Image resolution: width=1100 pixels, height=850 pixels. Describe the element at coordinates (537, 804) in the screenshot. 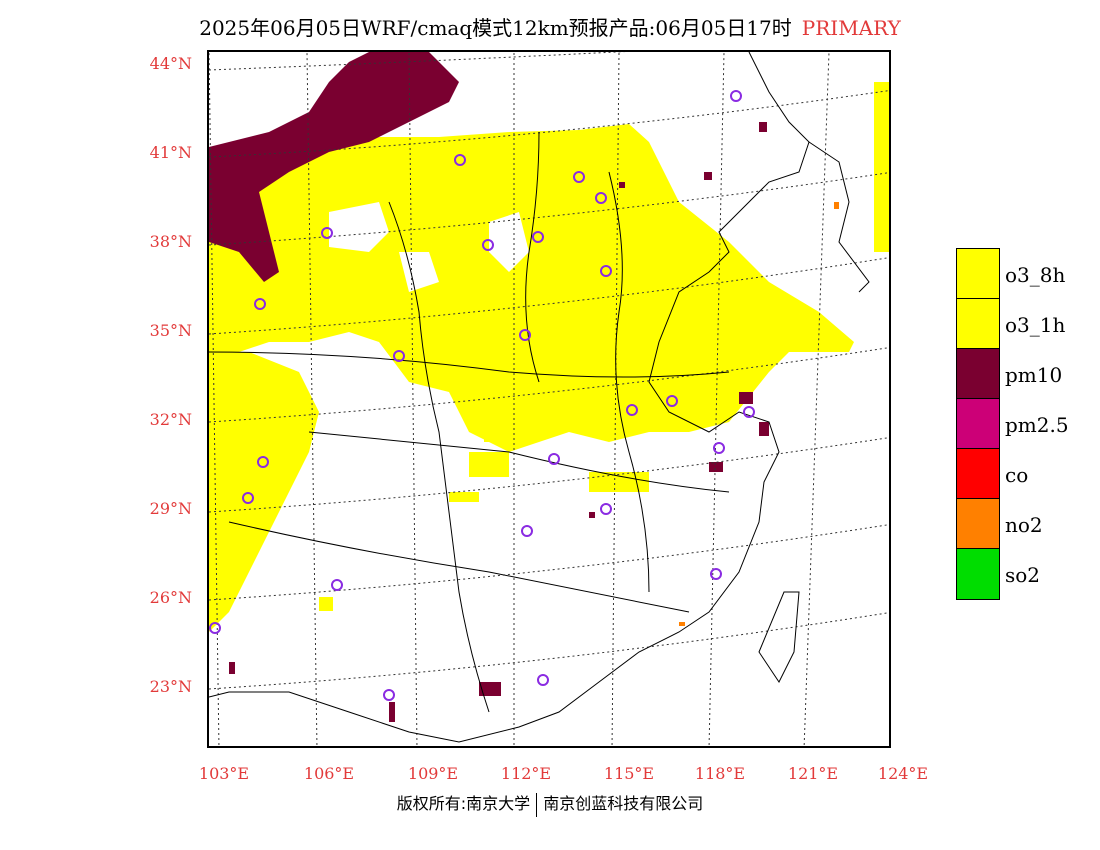

I see `footer-separator` at that location.